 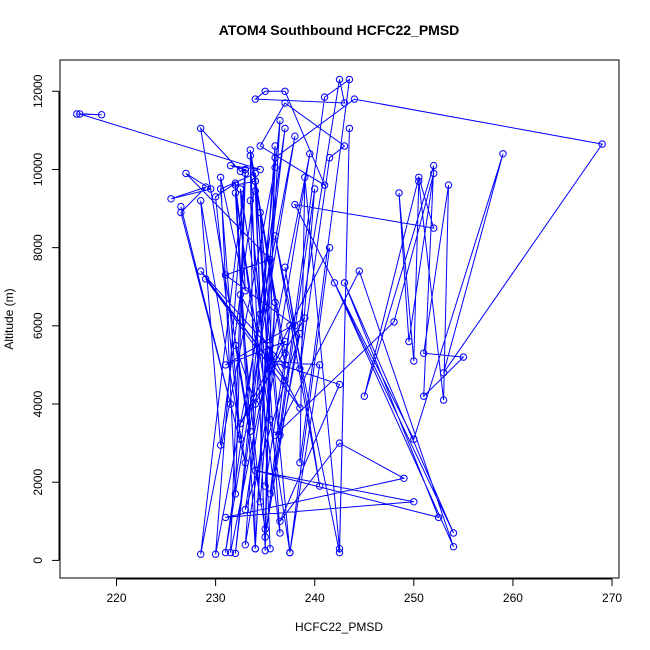 What do you see at coordinates (38, 247) in the screenshot?
I see `y-tick-label: 8000` at bounding box center [38, 247].